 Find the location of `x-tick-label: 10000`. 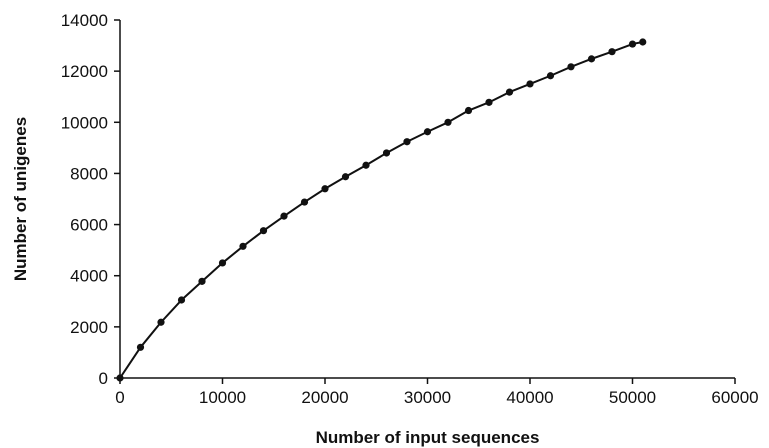

x-tick-label: 10000 is located at coordinates (222, 397).